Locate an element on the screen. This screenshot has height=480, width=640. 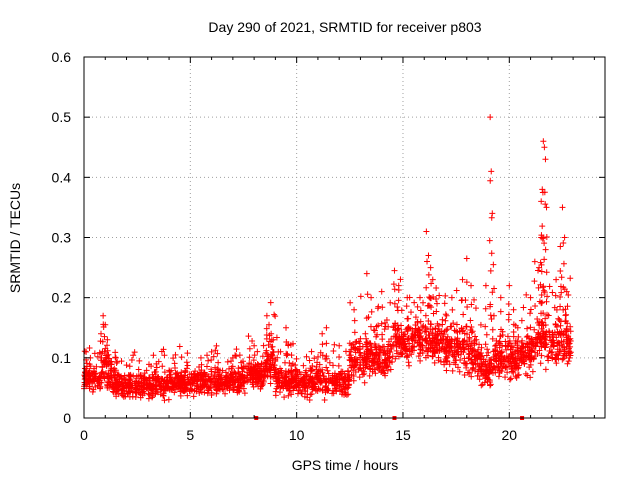
x-axis-label: GPS time / hours is located at coordinates (345, 465).